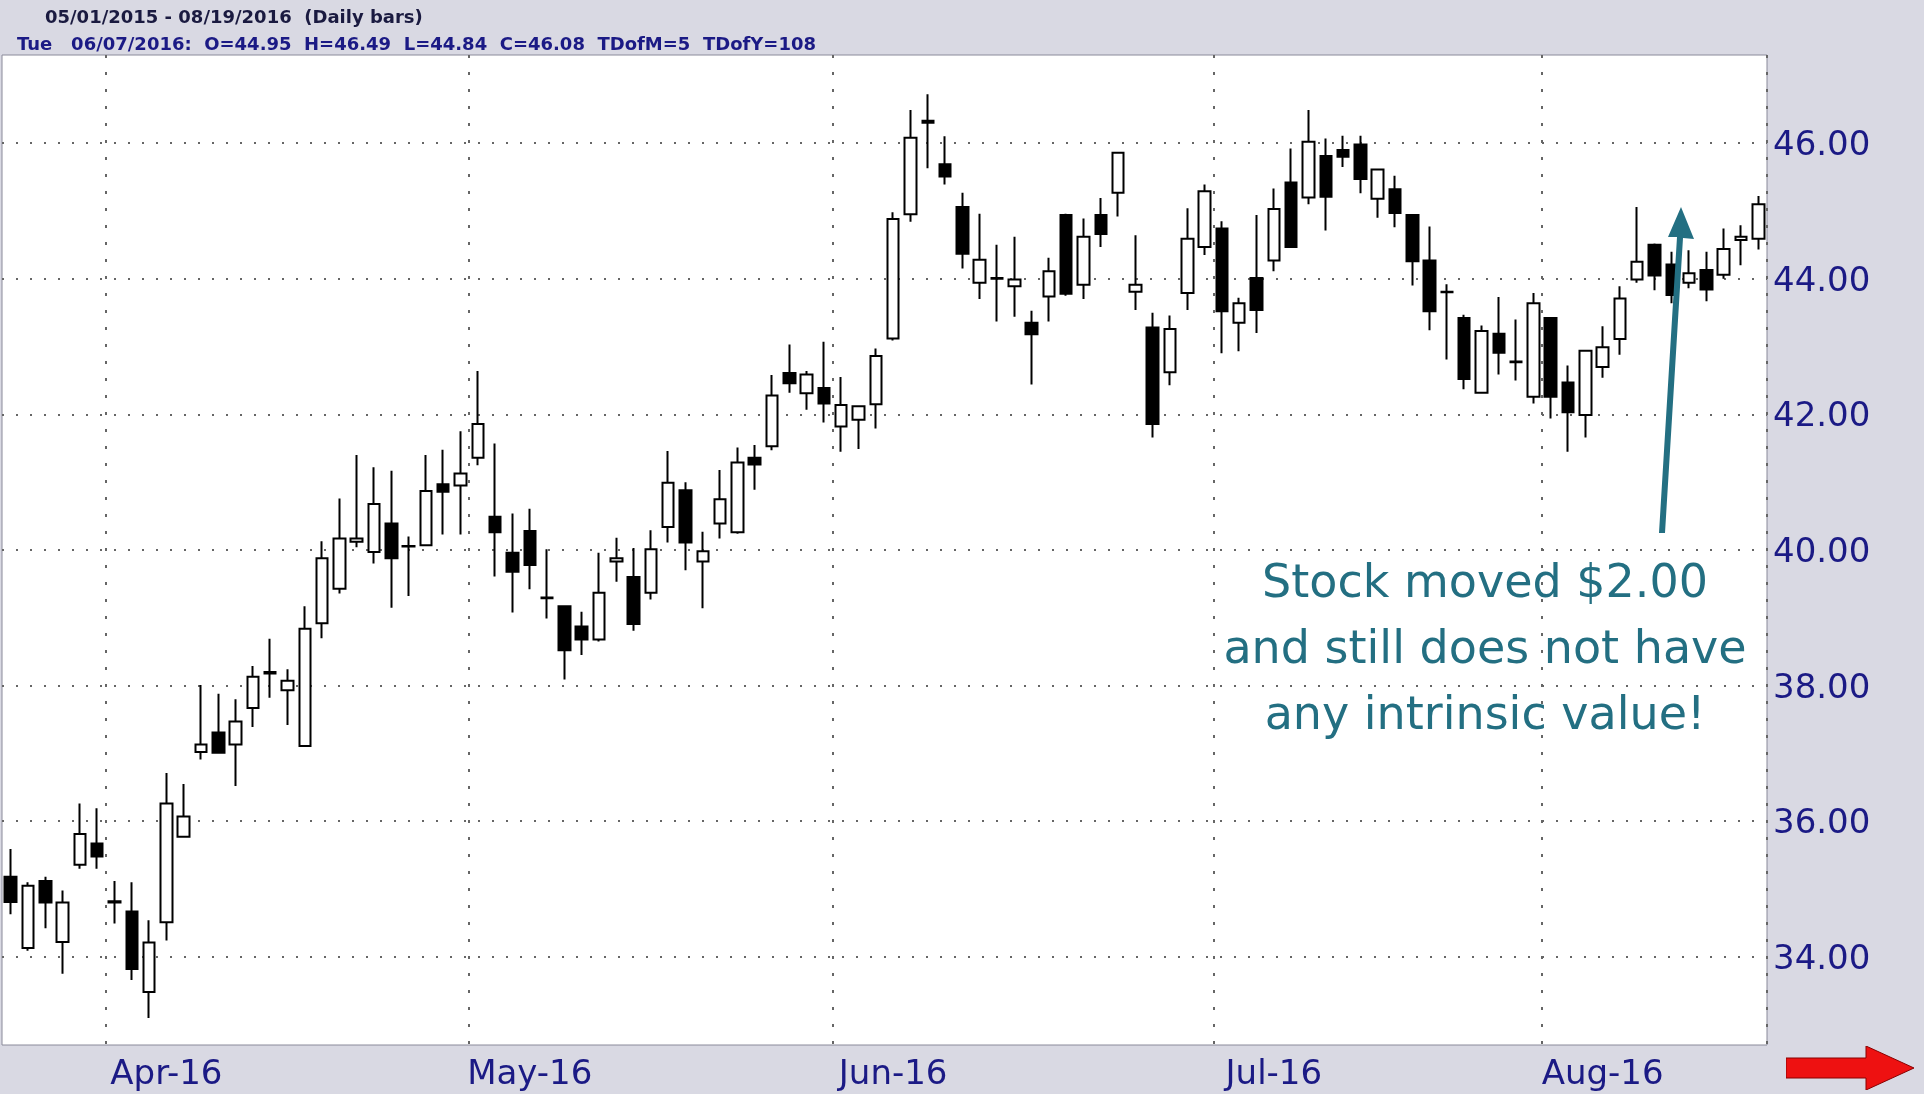  Describe the element at coordinates (234, 16) in the screenshot. I see `chart-title: 05/01/2015 - 08/19/2016 (Daily bars)` at that location.